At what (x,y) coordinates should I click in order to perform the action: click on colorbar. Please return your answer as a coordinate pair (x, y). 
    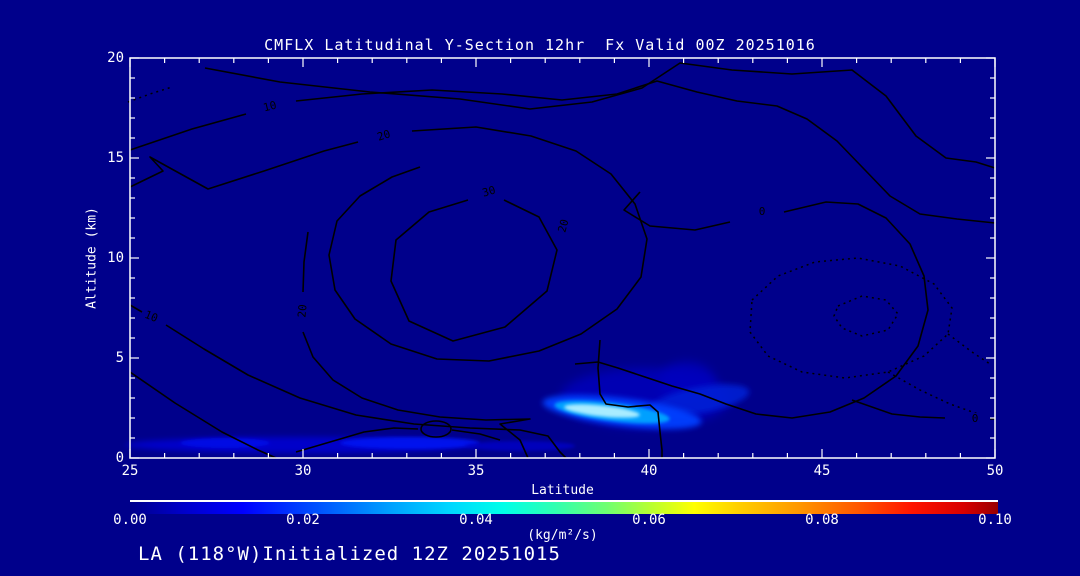
    Looking at the image, I should click on (564, 507).